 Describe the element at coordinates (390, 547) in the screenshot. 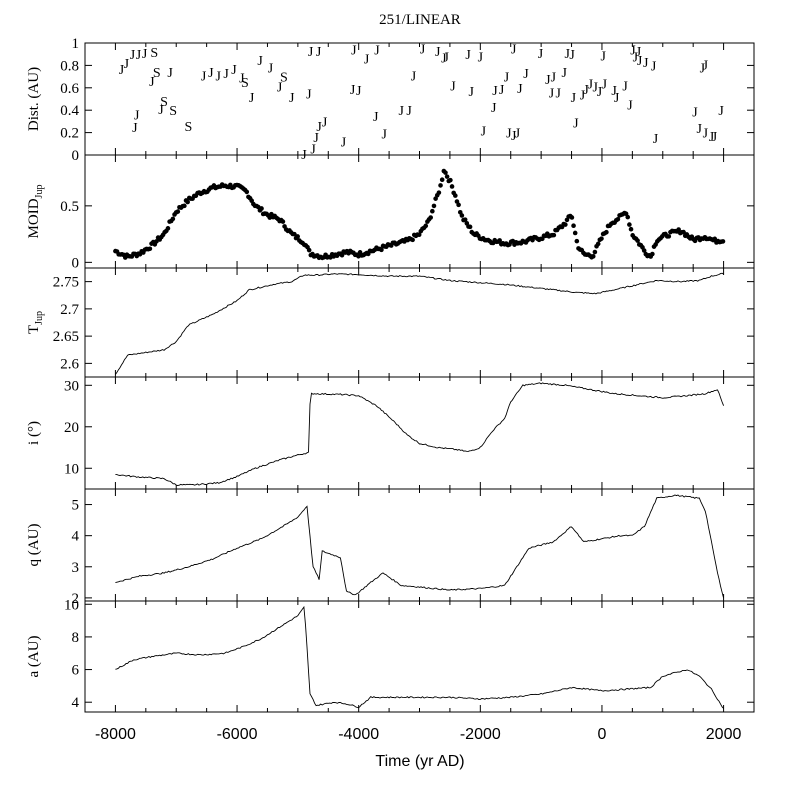

I see `panel-q: 2 3 4 5 q (AU)` at that location.